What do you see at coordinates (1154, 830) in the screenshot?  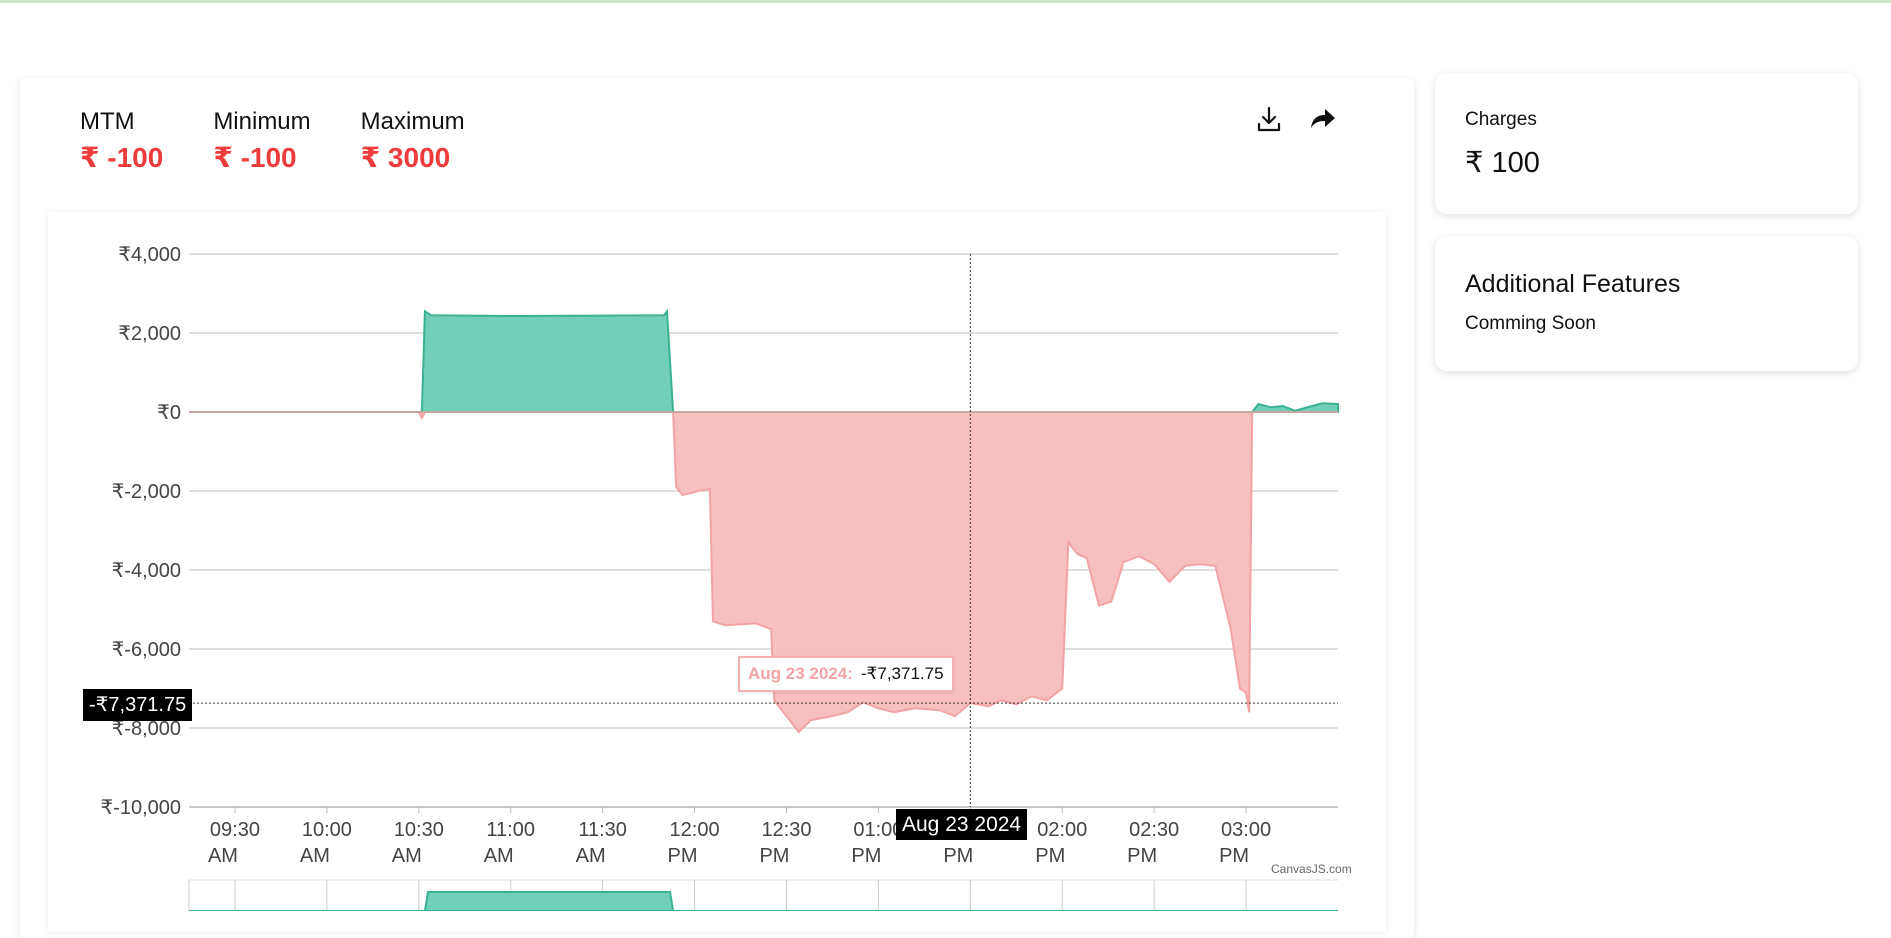 I see `x-tick-label: 02:30` at bounding box center [1154, 830].